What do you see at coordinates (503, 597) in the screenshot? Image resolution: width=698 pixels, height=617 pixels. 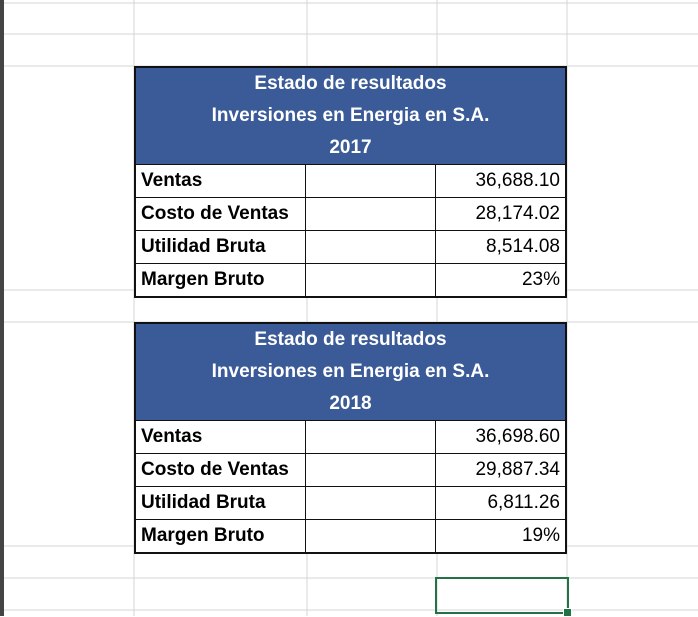 I see `selected-cell` at bounding box center [503, 597].